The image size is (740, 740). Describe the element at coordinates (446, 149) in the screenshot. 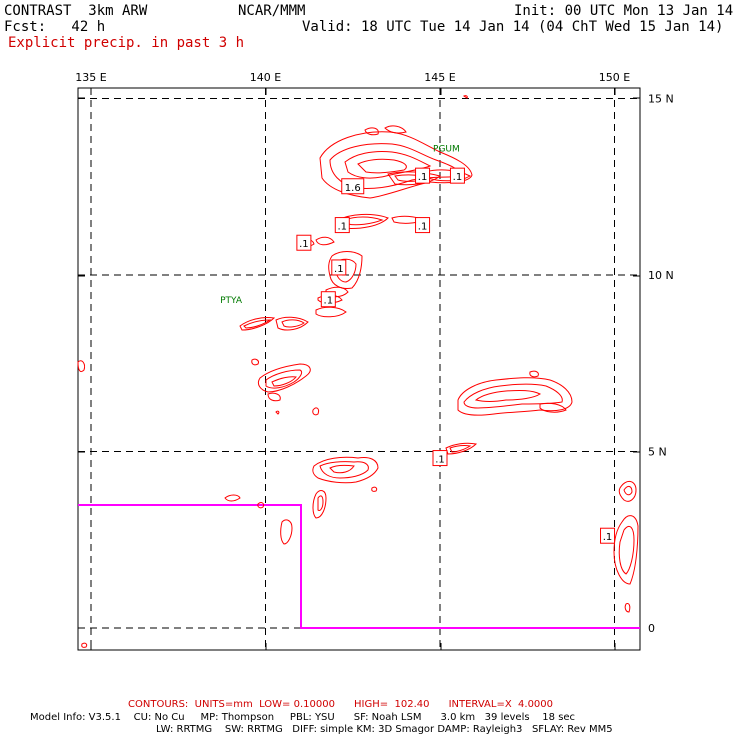

I see `station-label: PGUM` at that location.